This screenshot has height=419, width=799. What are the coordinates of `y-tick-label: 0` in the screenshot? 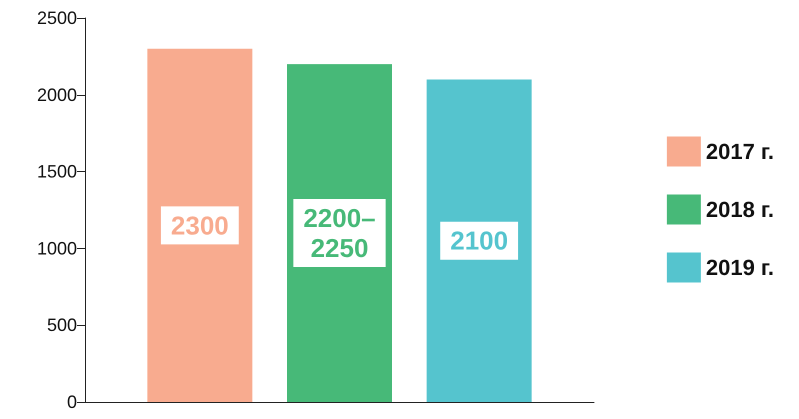 It's located at (71, 402).